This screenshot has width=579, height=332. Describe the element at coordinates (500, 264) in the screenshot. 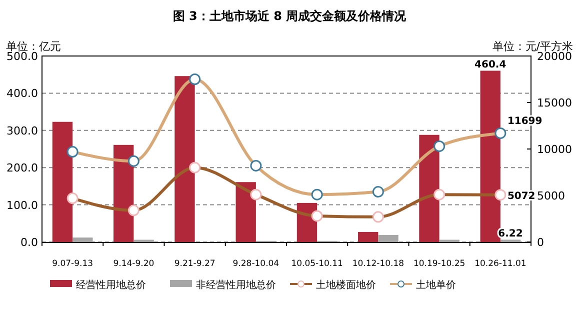

I see `x-tick-label: 10.26-11.01` at that location.